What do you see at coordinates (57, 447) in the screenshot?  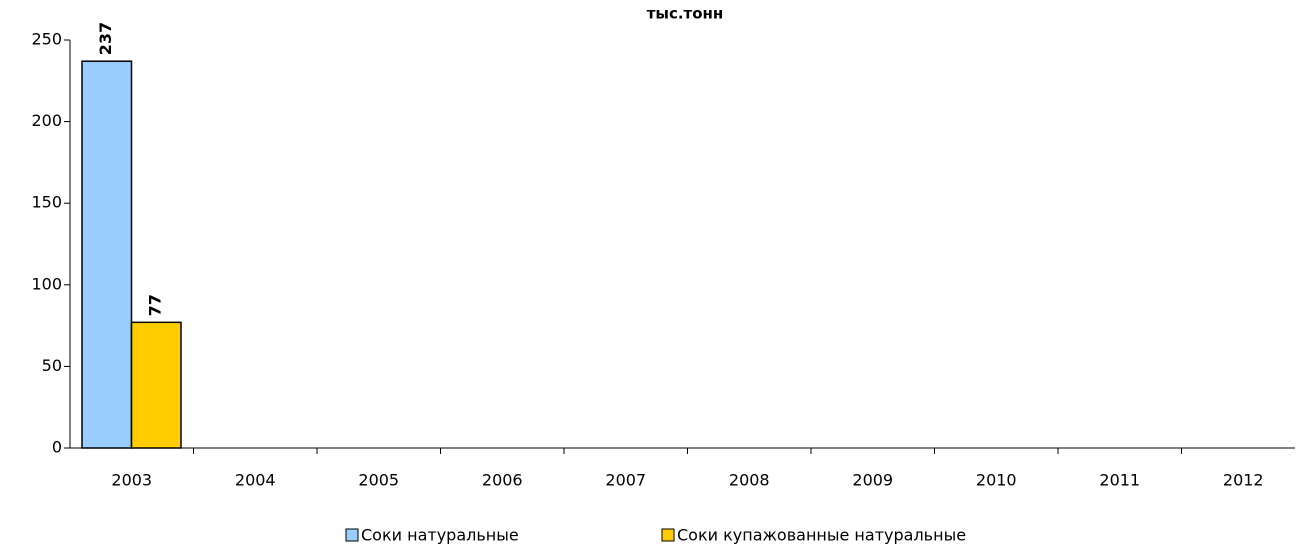 I see `y-tick-label: 0` at bounding box center [57, 447].